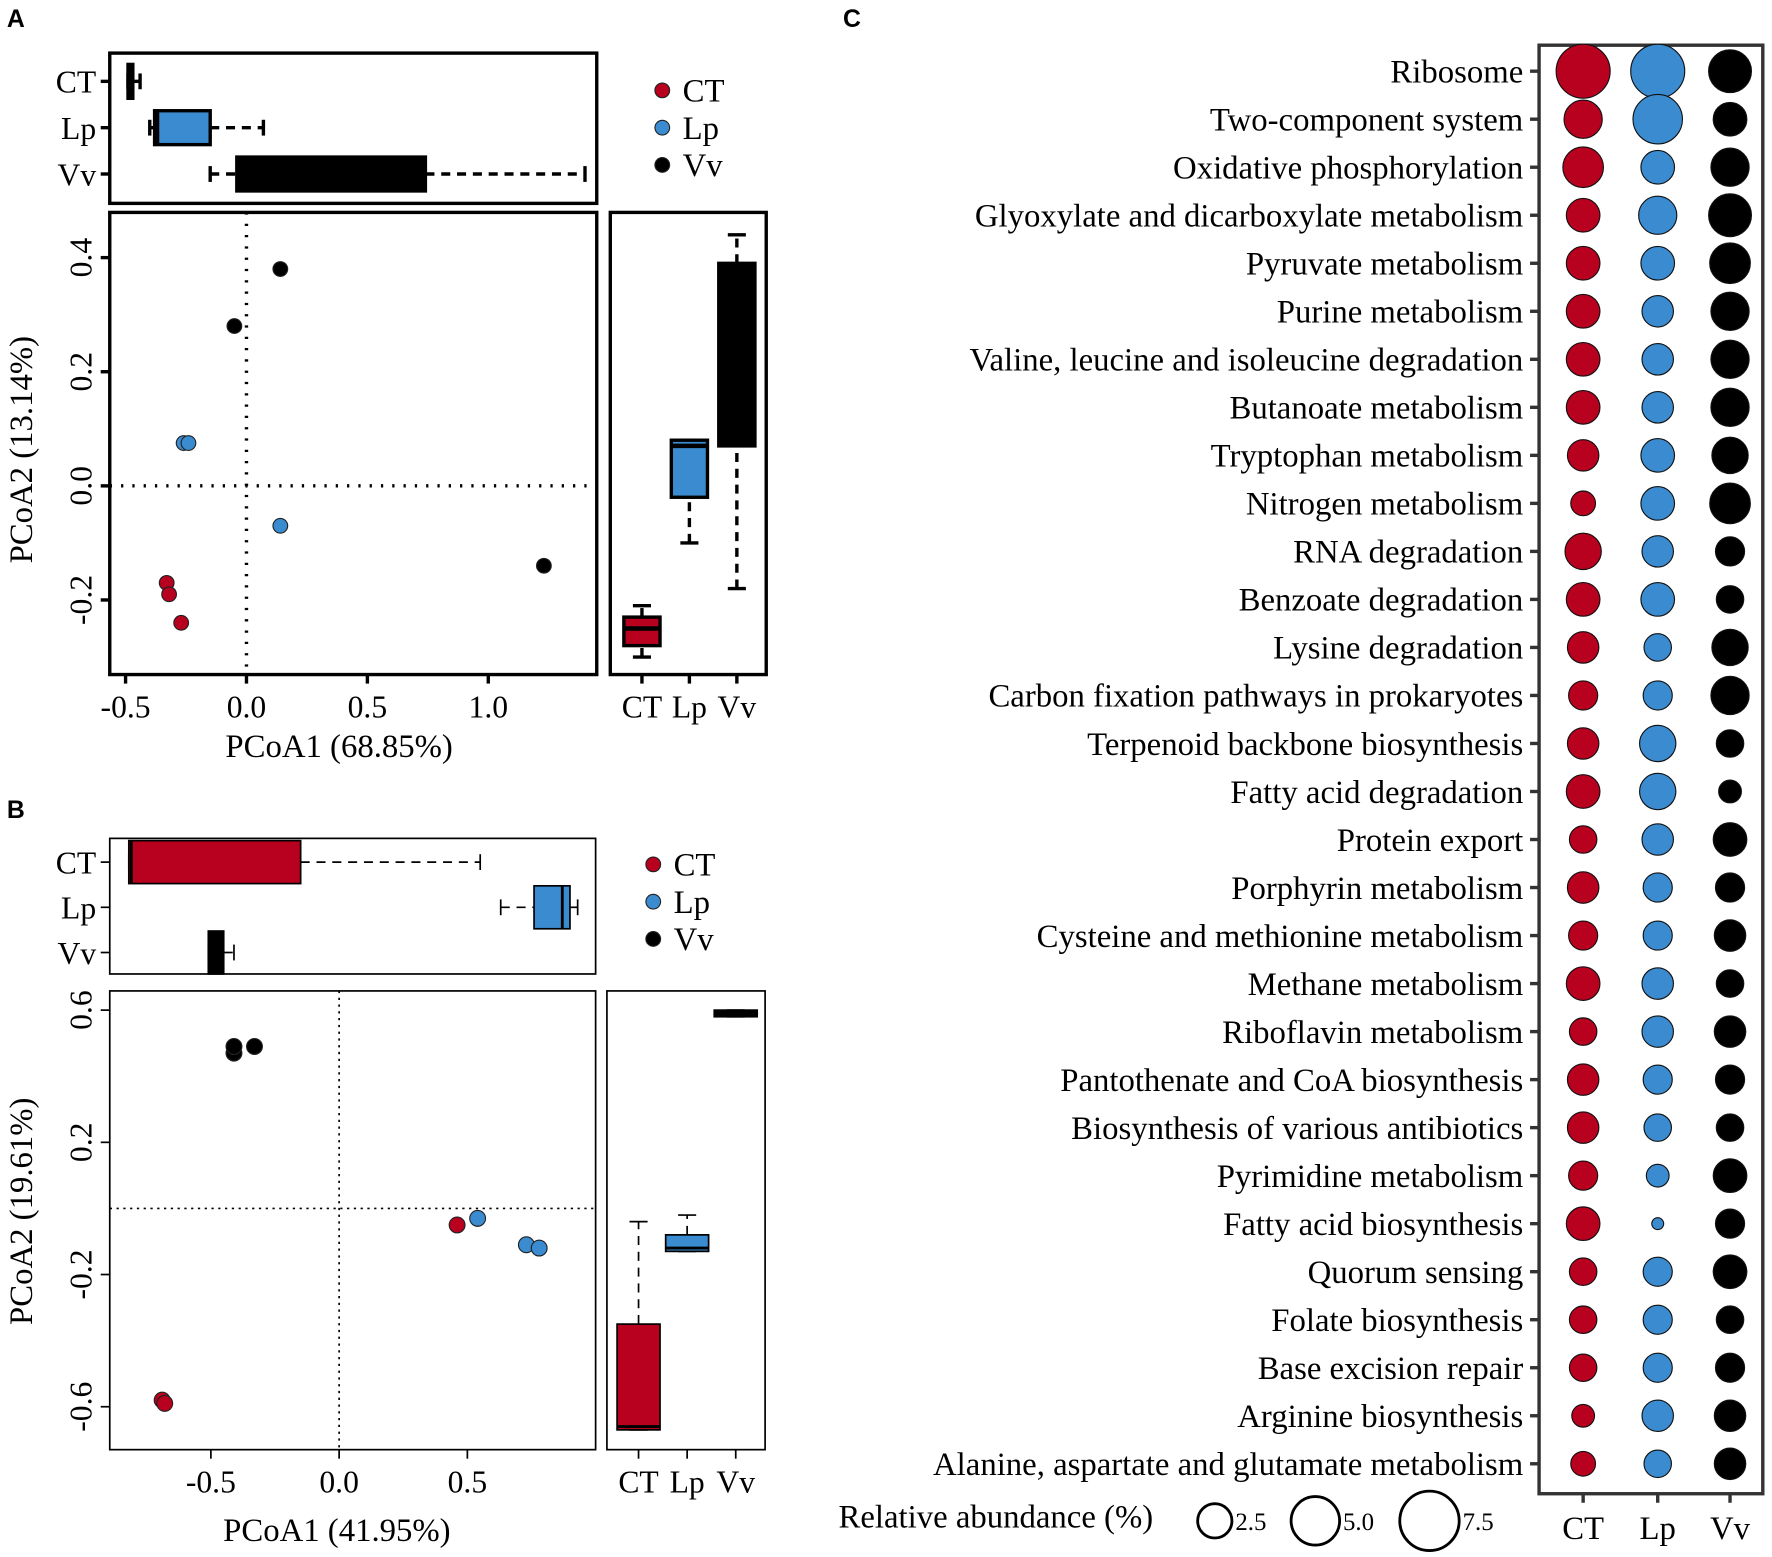 The width and height of the screenshot is (1772, 1557). Describe the element at coordinates (1249, 217) in the screenshot. I see `pathway-label: Glyoxylate and dicarboxylate metabolism` at that location.